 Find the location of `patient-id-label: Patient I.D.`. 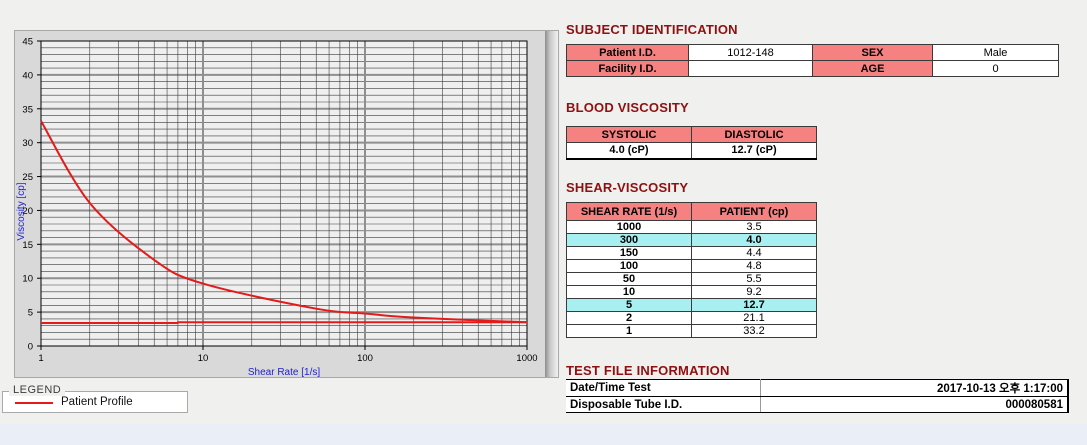

patient-id-label: Patient I.D. is located at coordinates (627, 52).